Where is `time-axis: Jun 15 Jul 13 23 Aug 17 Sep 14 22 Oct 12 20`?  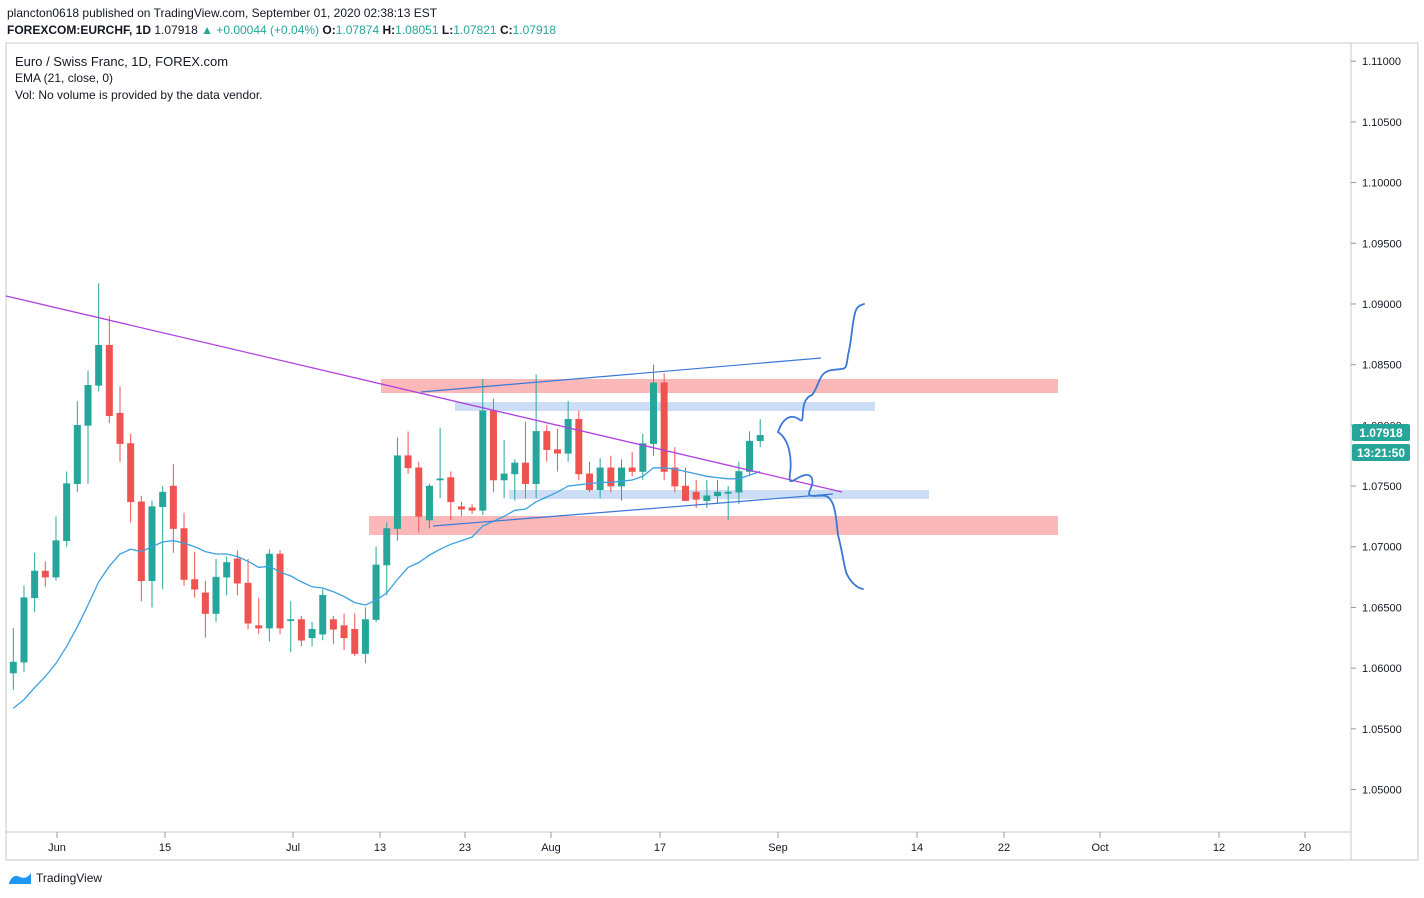 time-axis: Jun 15 Jul 13 23 Aug 17 Sep 14 22 Oct 12 20 is located at coordinates (679, 843).